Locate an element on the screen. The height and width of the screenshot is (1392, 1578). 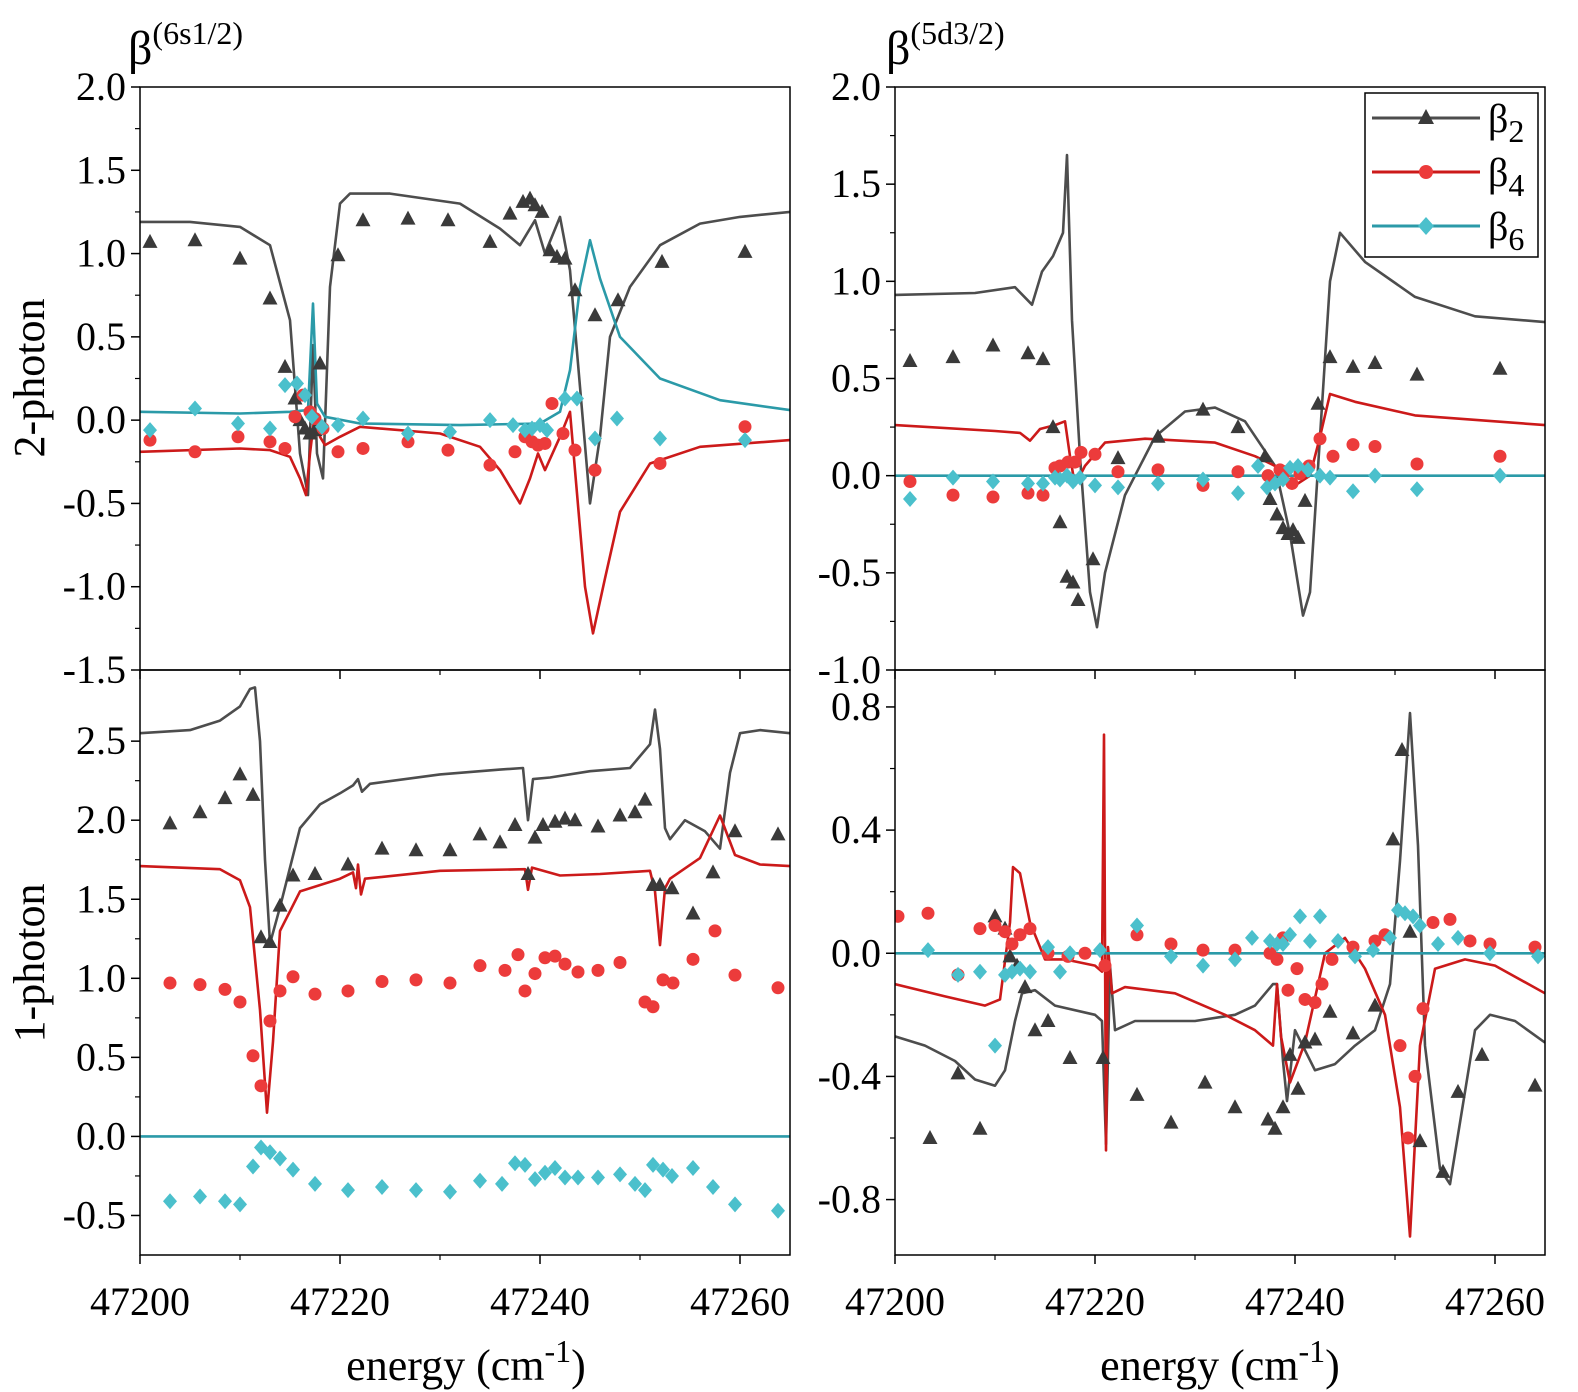
legend-box is located at coordinates (1451, 175).